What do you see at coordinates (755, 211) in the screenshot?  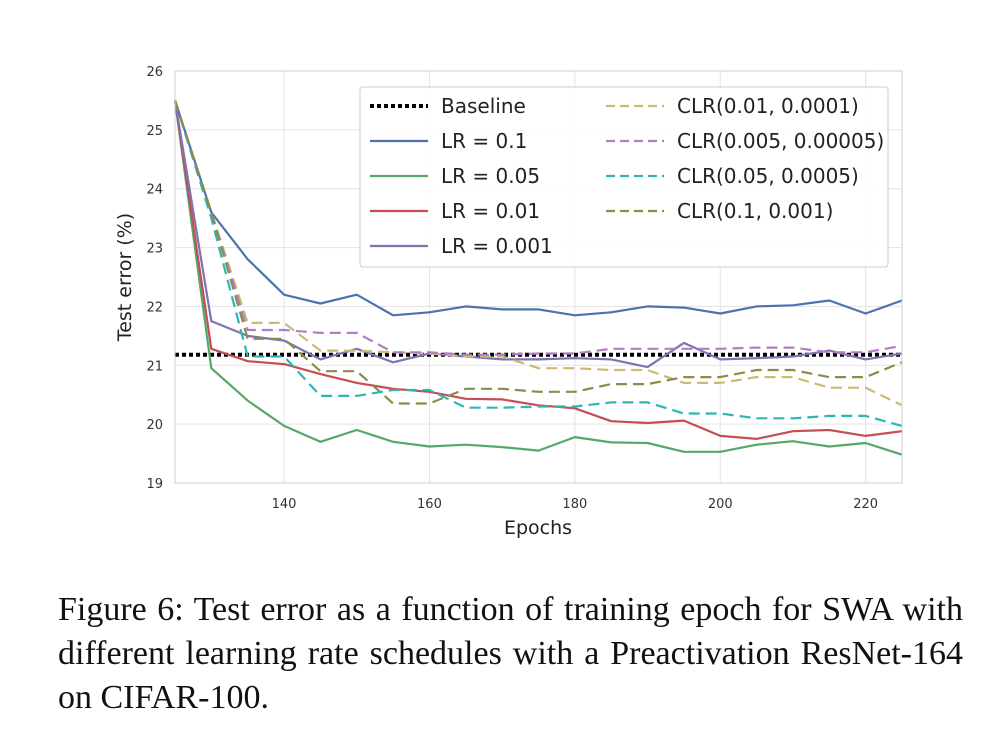 I see `legend-label: CLR(0.1, 0.001)` at bounding box center [755, 211].